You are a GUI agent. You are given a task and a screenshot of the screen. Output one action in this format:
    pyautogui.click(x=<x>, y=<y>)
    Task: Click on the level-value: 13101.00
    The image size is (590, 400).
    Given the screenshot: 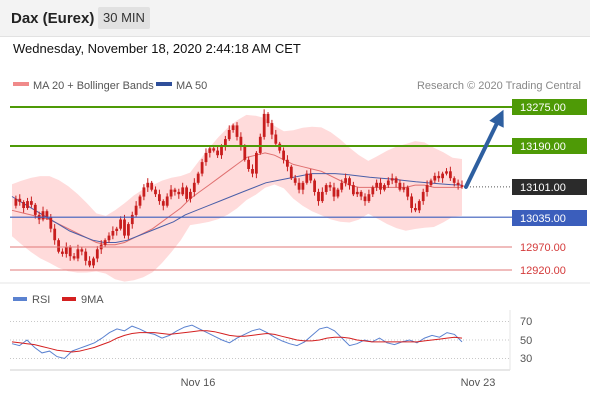 What is the action you would take?
    pyautogui.click(x=543, y=188)
    